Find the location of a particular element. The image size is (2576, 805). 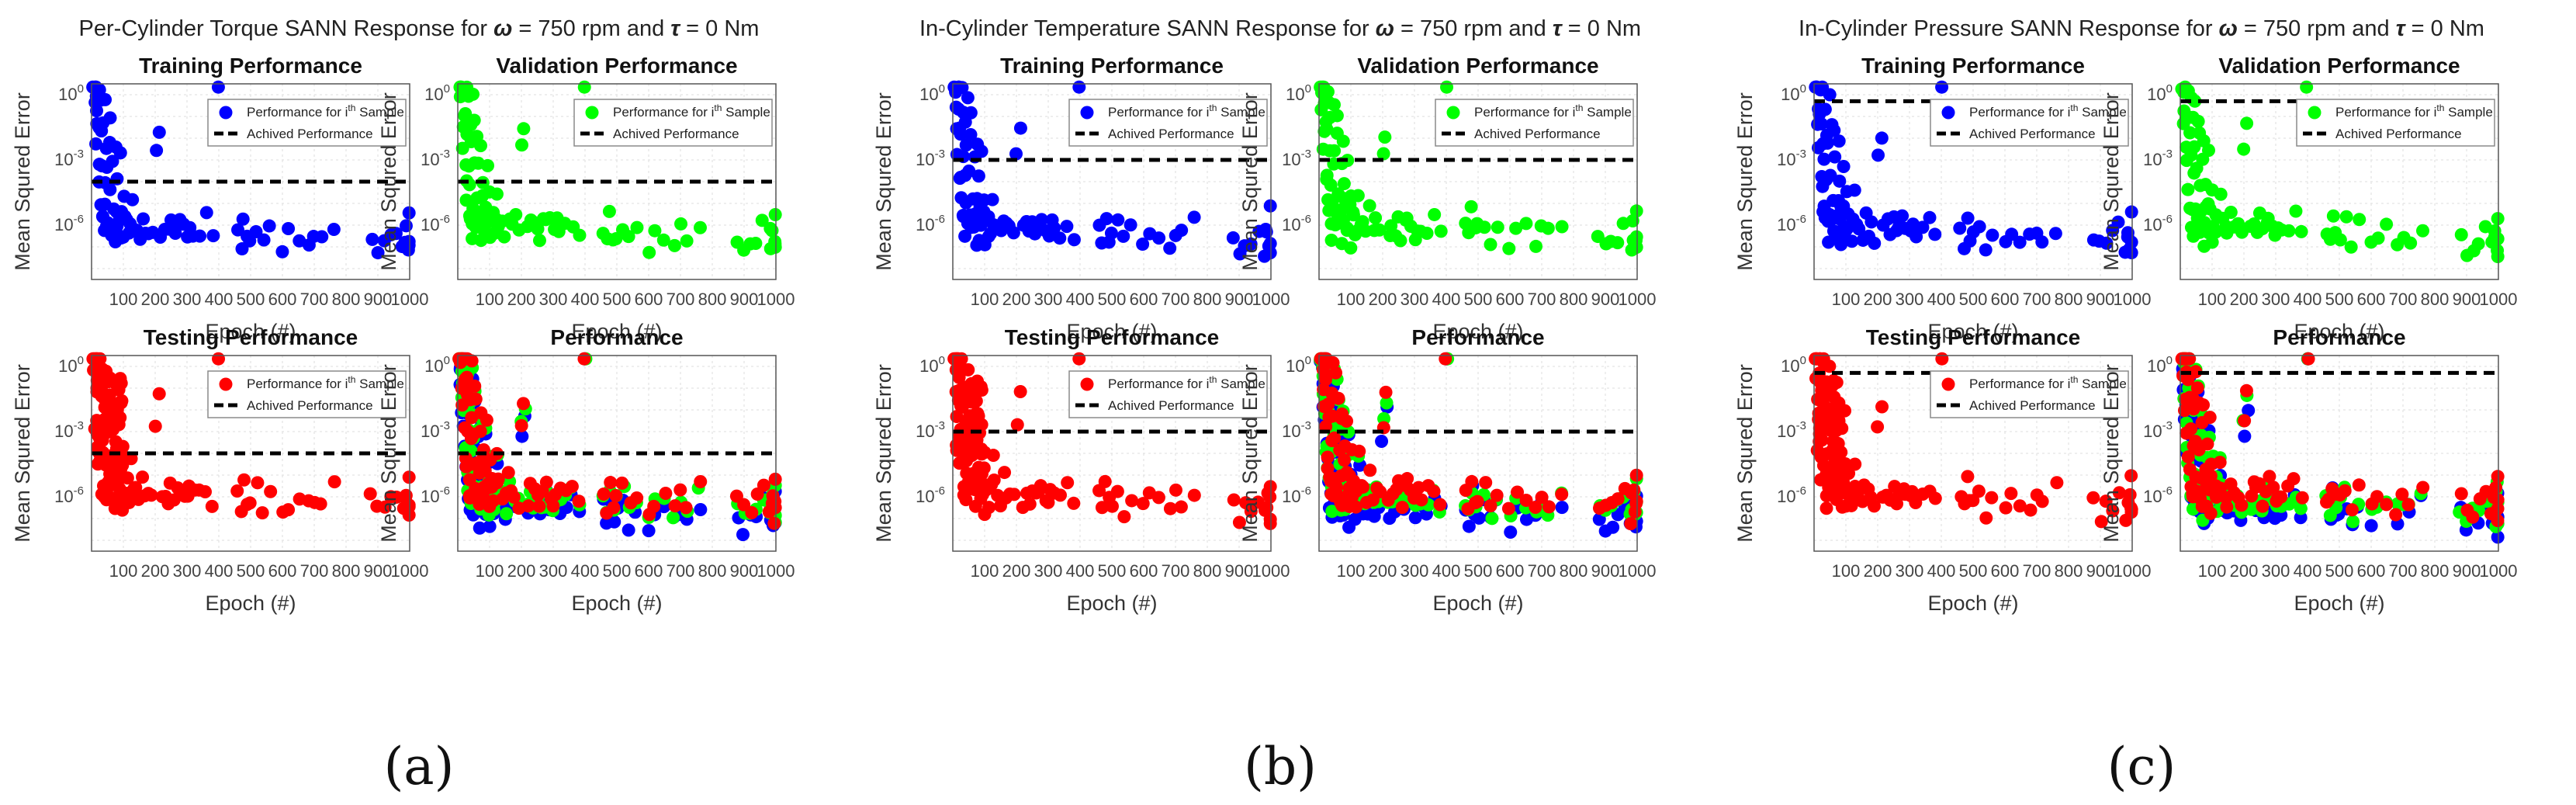

x-tick-label: 600 is located at coordinates (2006, 571).